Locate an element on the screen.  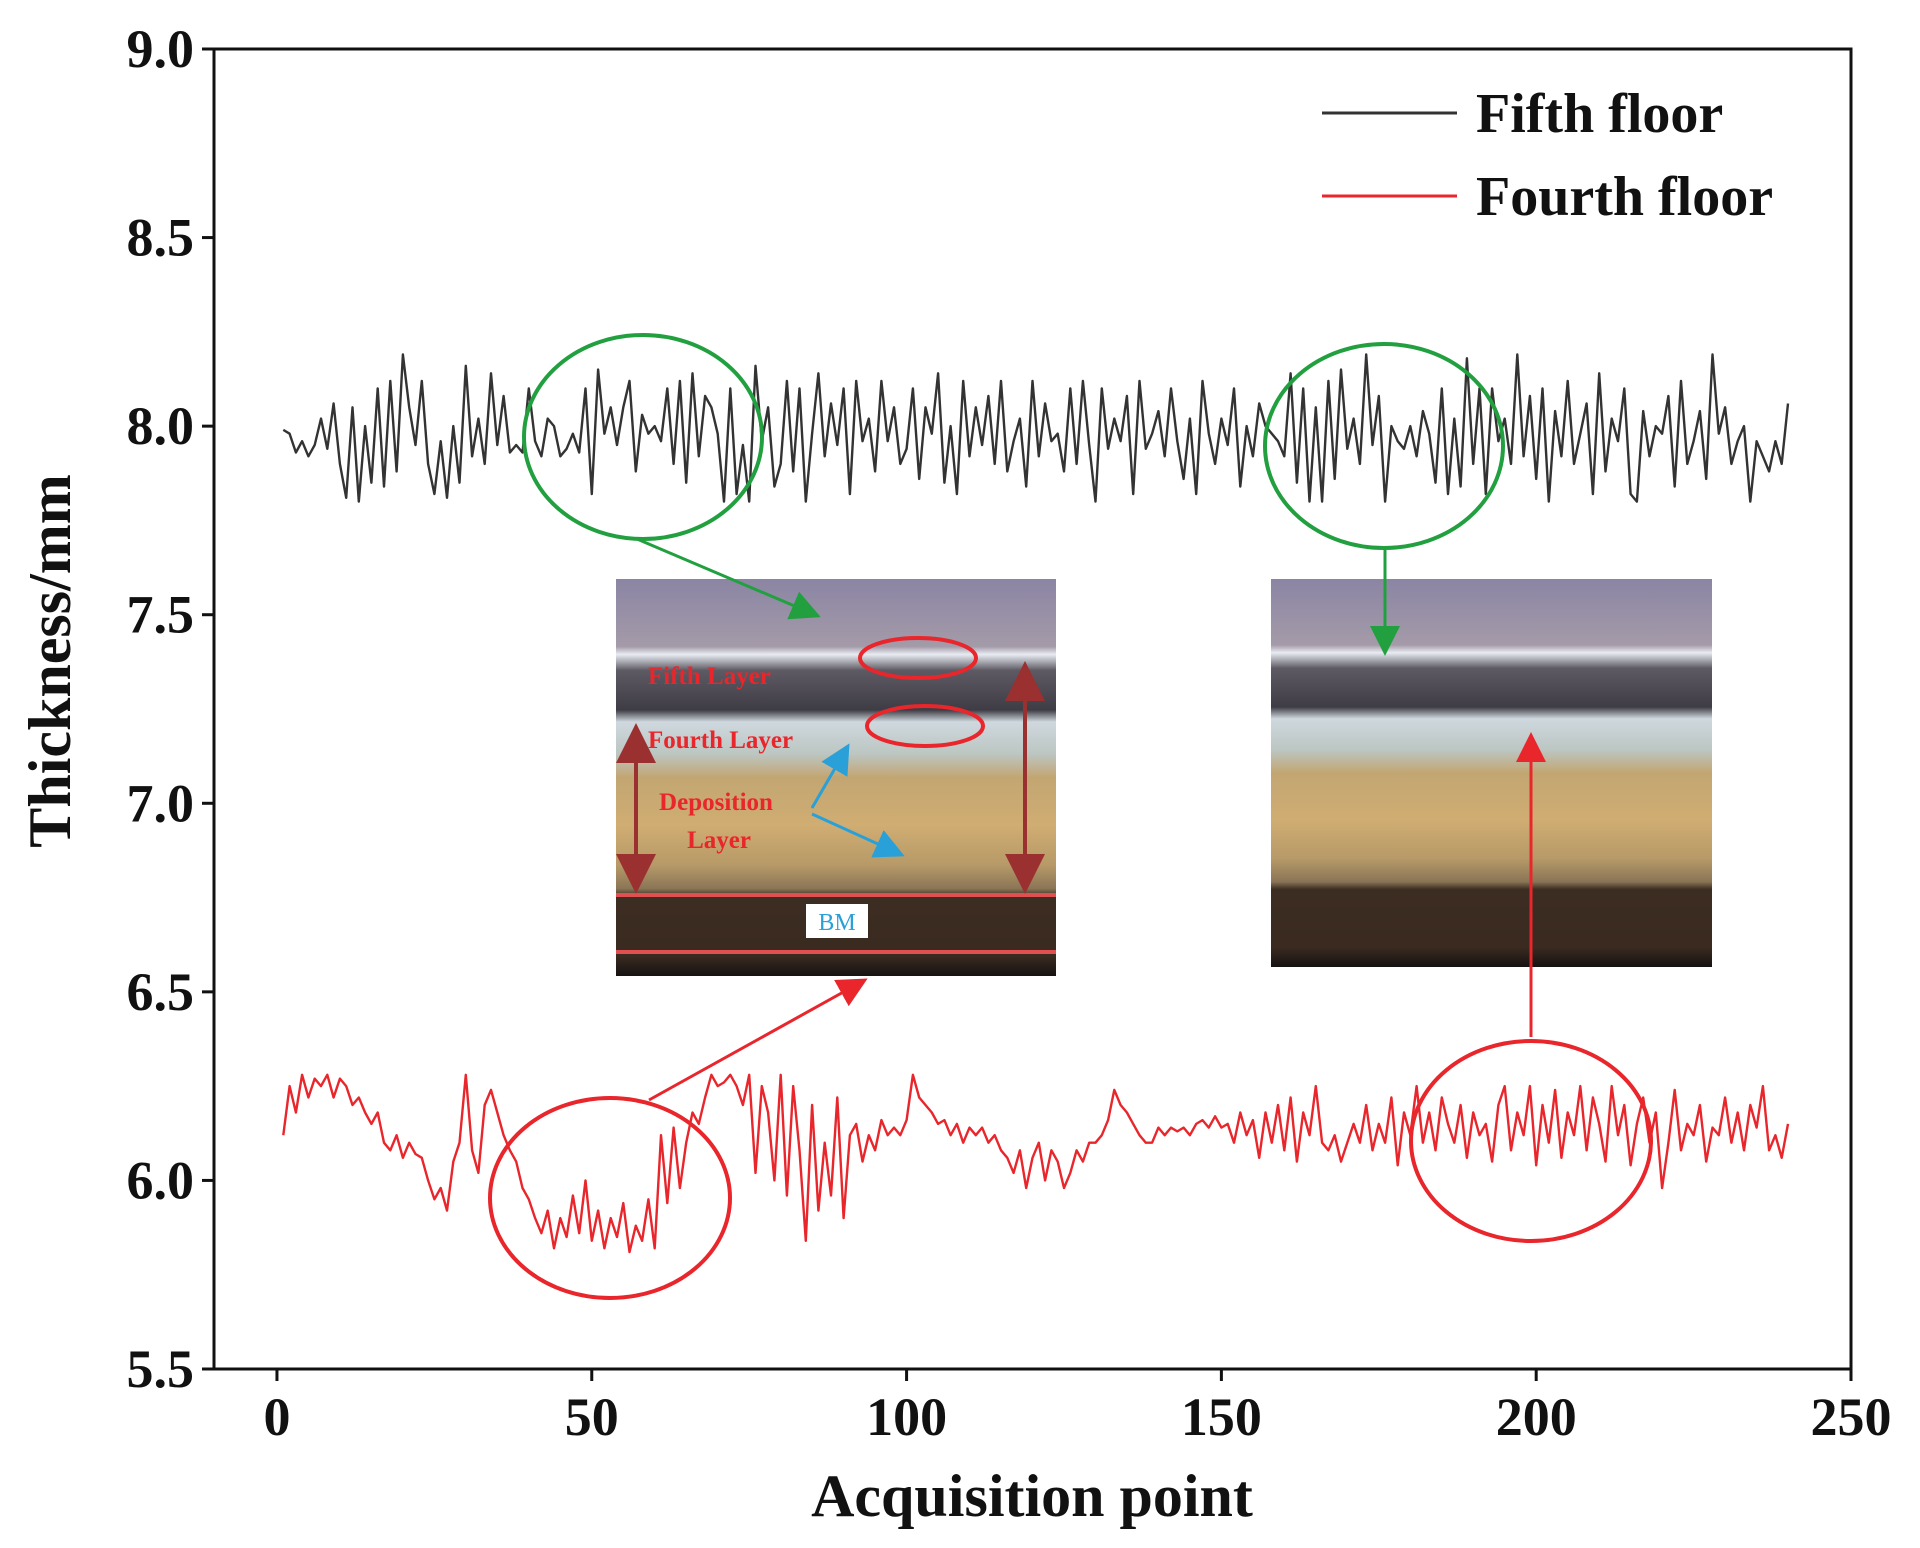
x-tick-label: 100 is located at coordinates (906, 1417).